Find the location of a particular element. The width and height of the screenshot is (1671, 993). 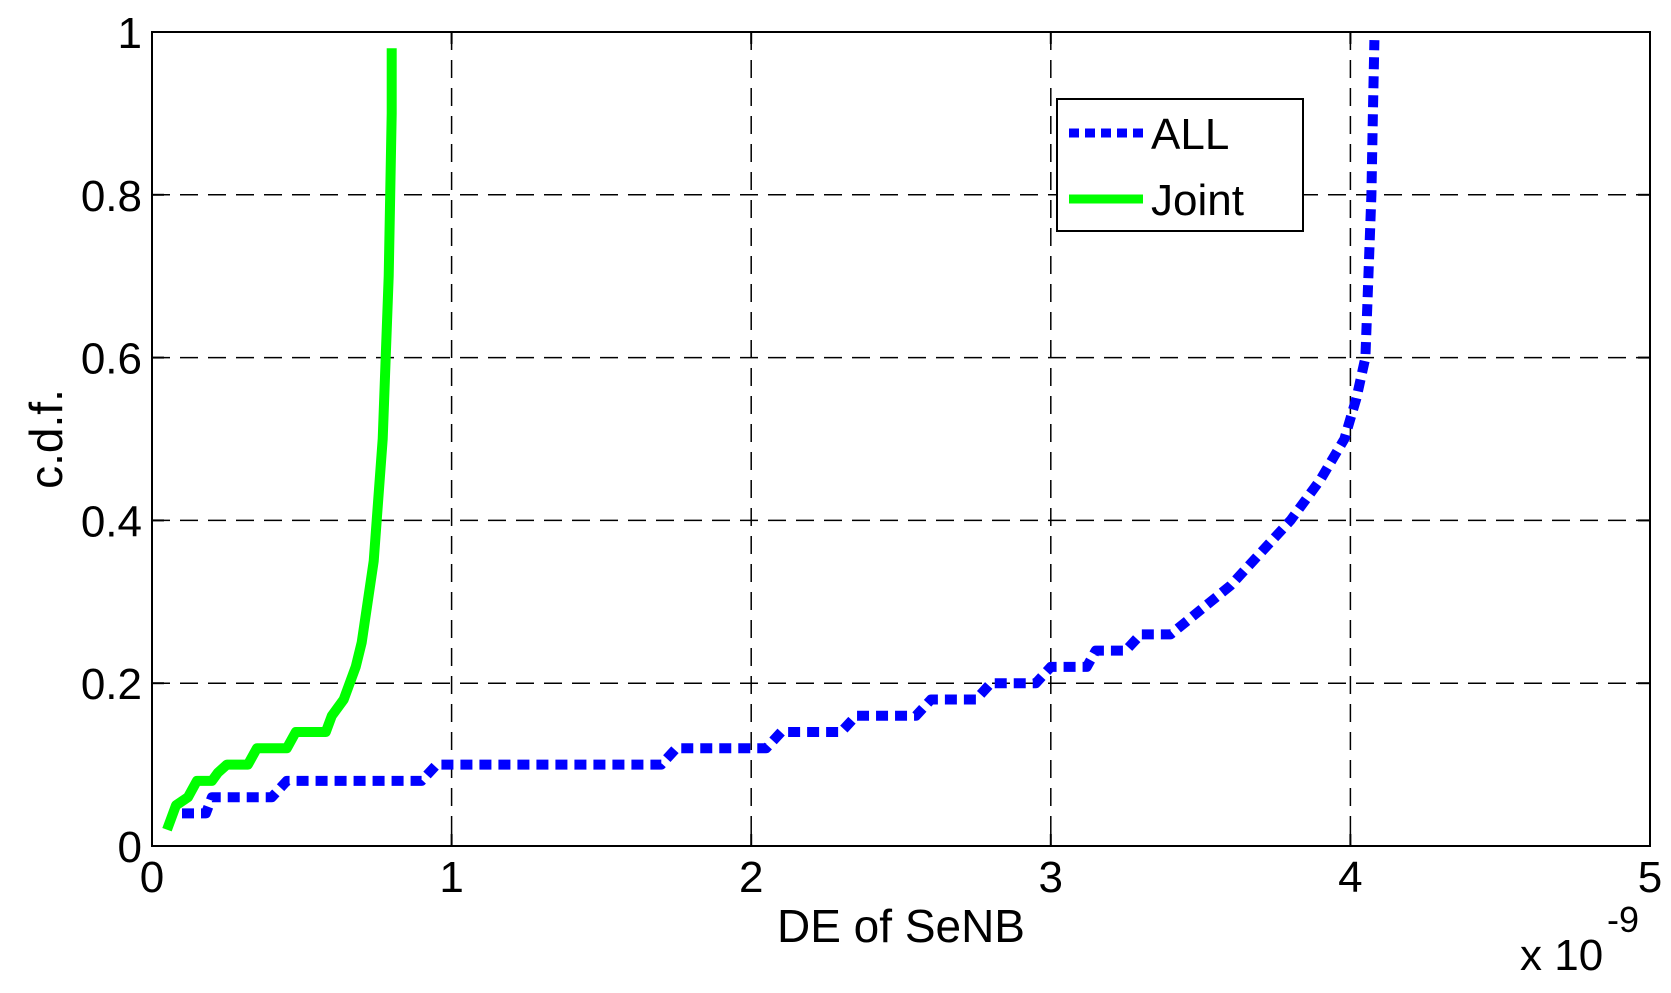

y-tick-label: 1 is located at coordinates (130, 33).